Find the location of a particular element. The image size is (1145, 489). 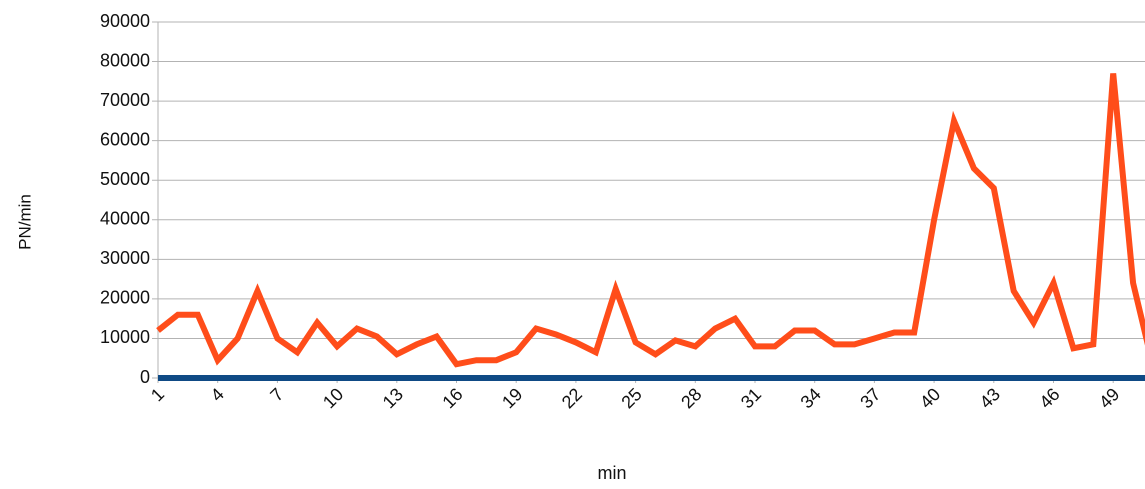

x-tick-label: 22 is located at coordinates (572, 398).